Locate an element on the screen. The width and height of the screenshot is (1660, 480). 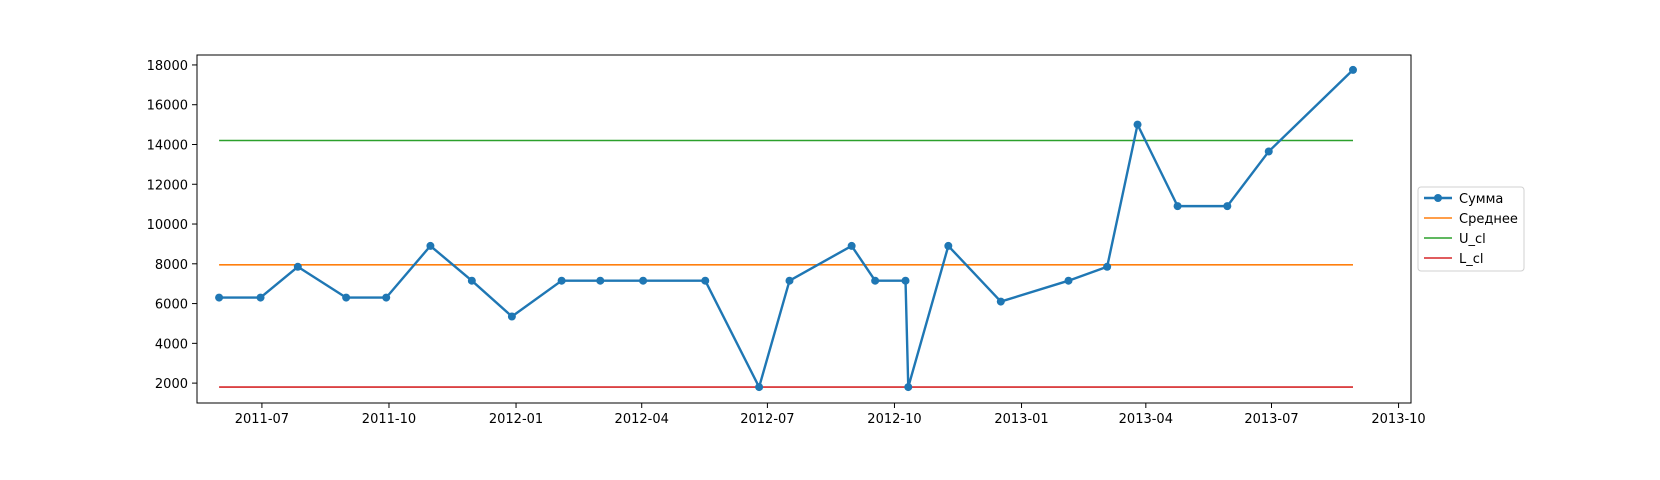
x-tick-label: 2012-07 is located at coordinates (767, 419).